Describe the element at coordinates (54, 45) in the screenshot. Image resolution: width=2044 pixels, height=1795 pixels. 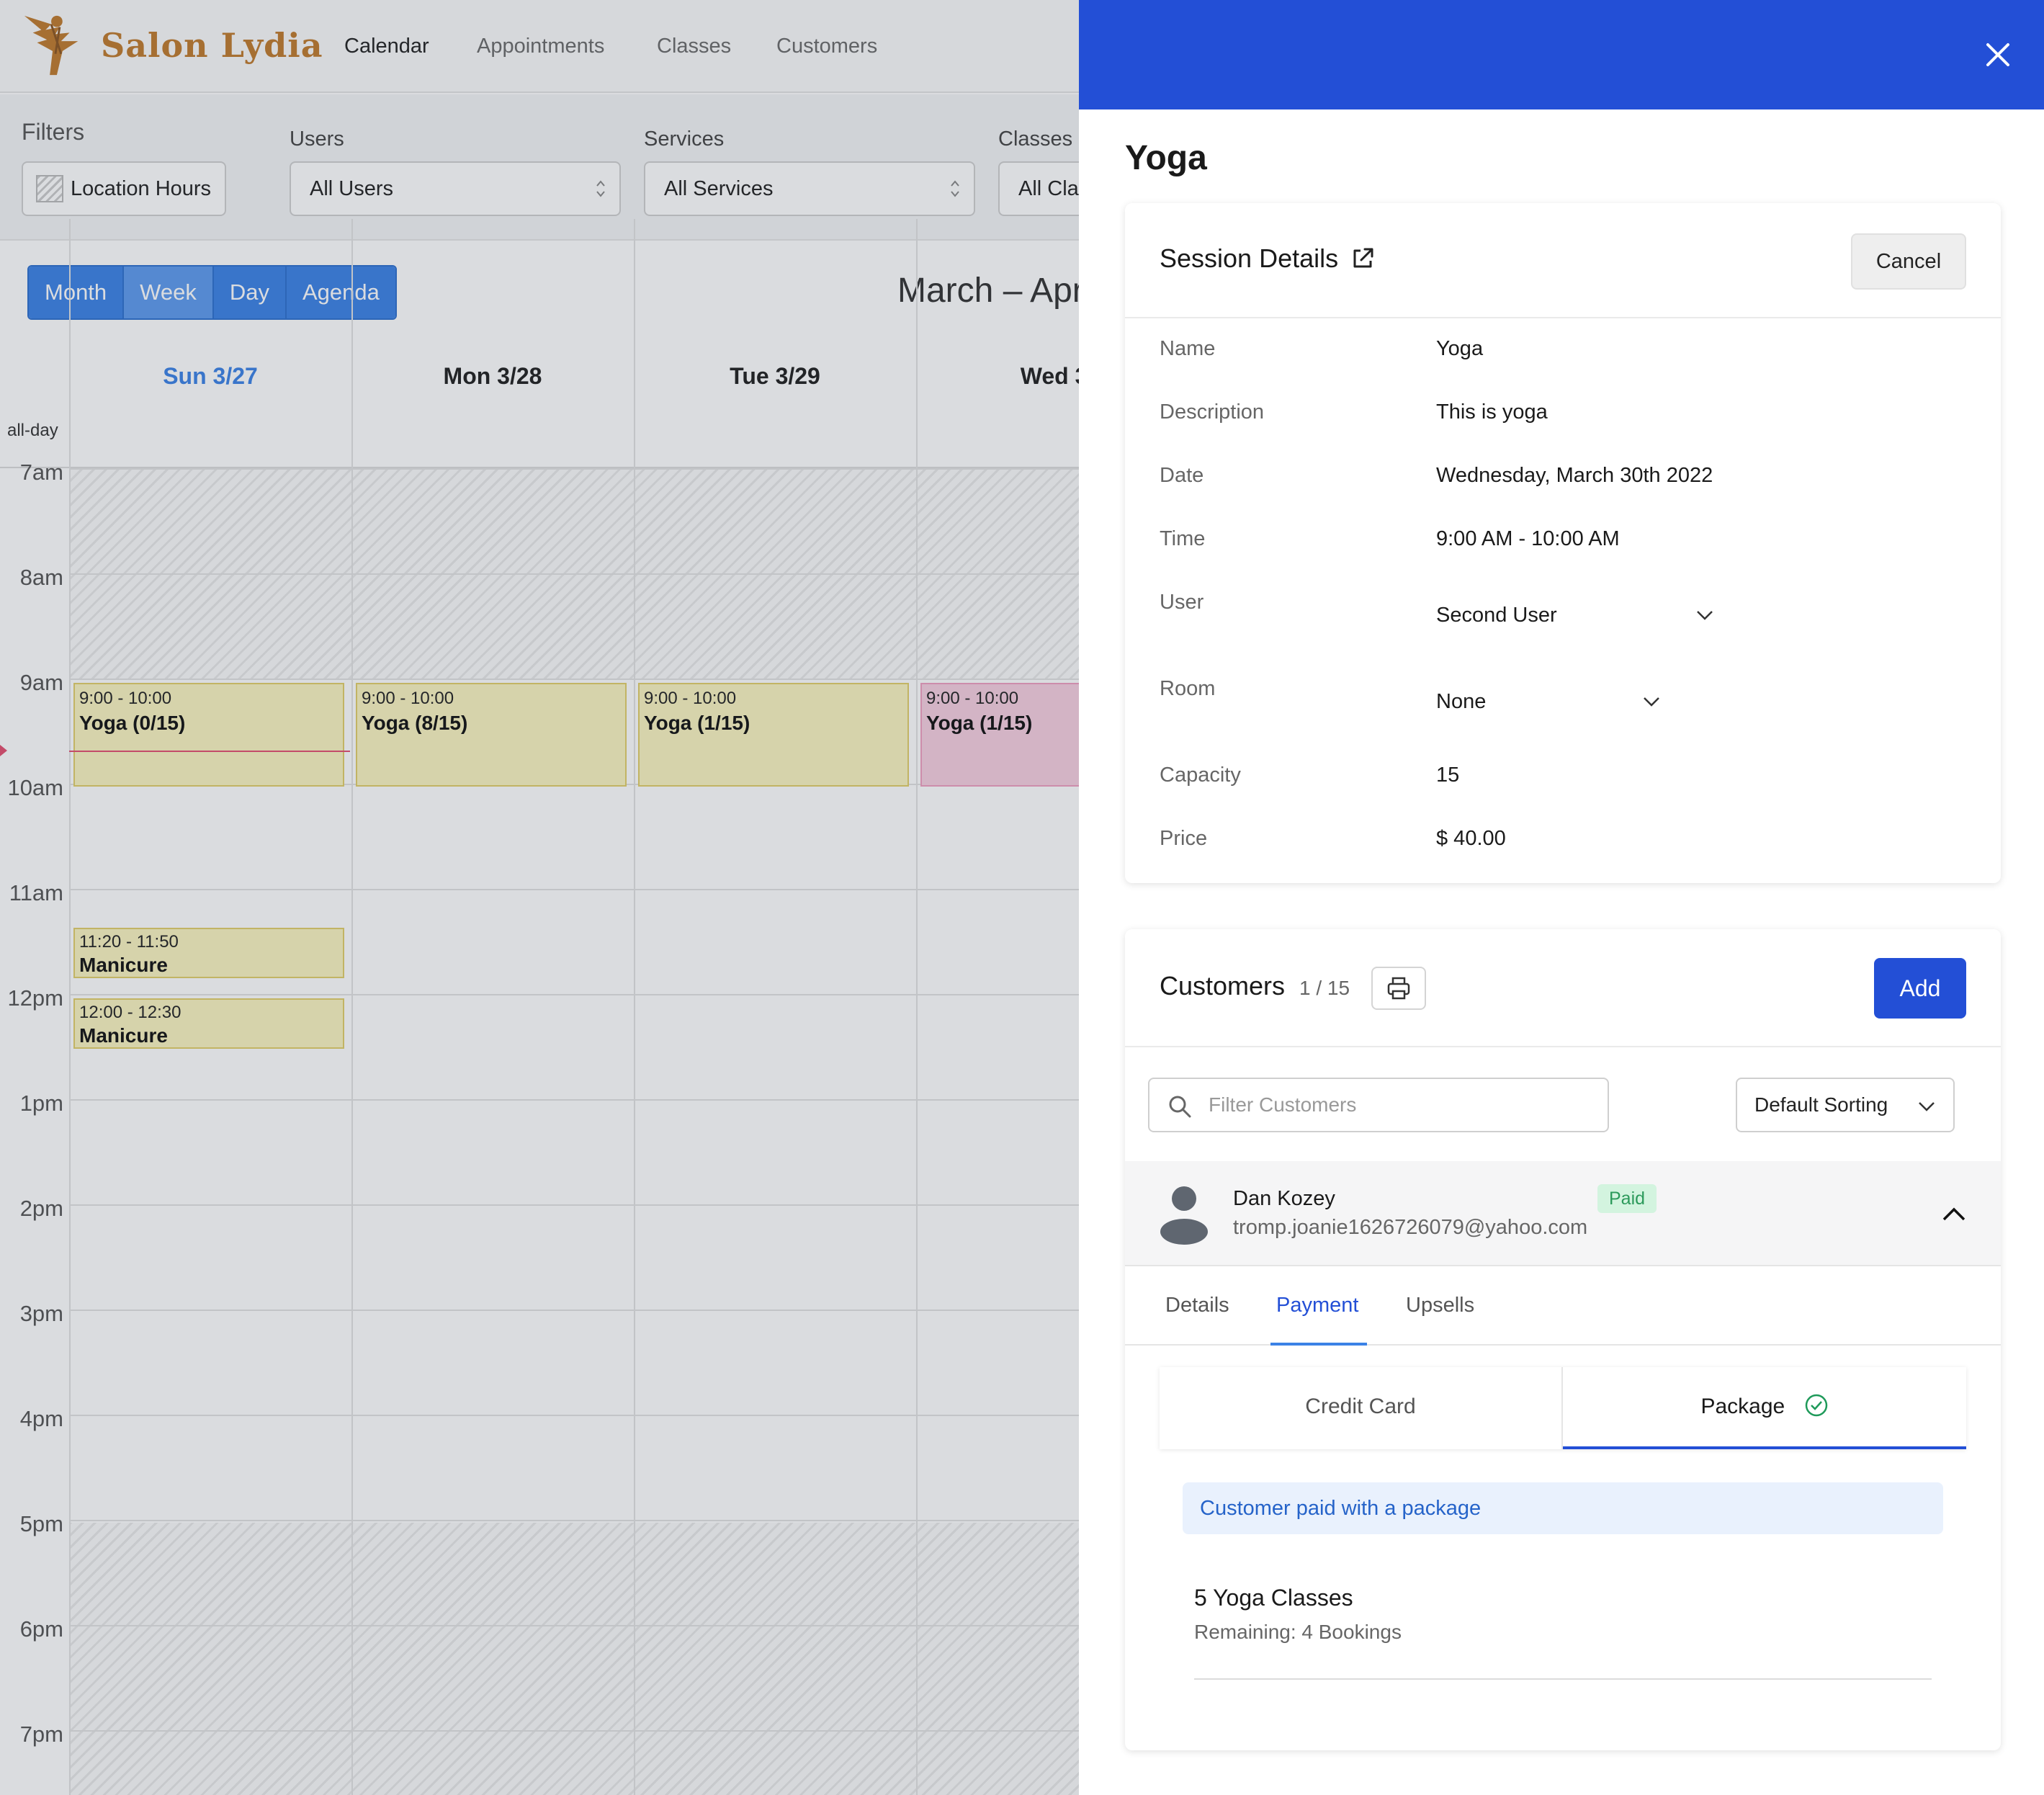
I see `salon-logo-icon` at that location.